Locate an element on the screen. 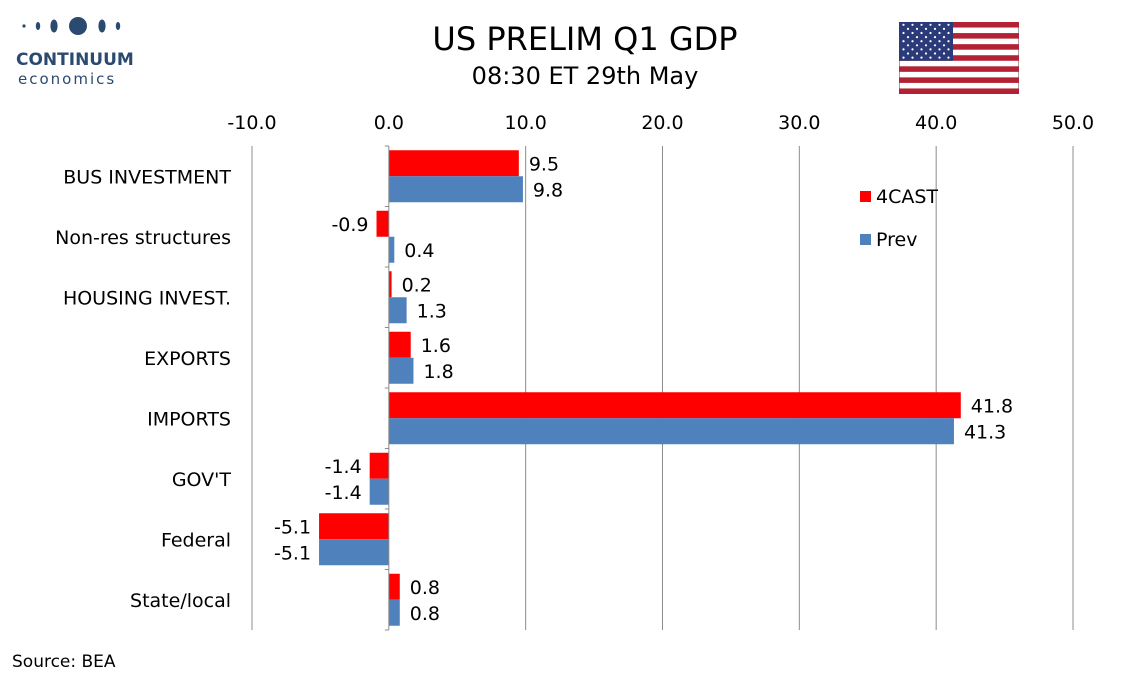 This screenshot has width=1134, height=680. category-label: Non-res structures is located at coordinates (143, 238).